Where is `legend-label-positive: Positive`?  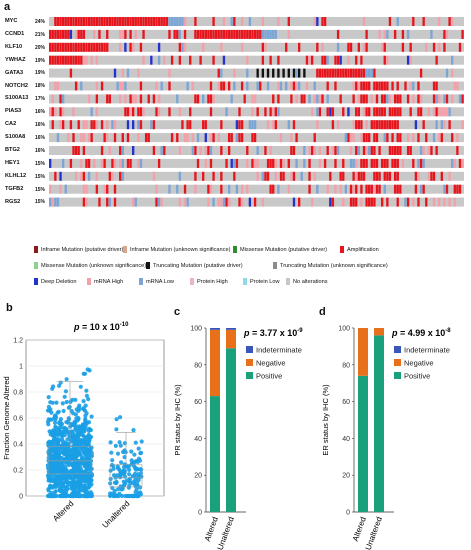
legend-label-positive: Positive is located at coordinates (269, 376).